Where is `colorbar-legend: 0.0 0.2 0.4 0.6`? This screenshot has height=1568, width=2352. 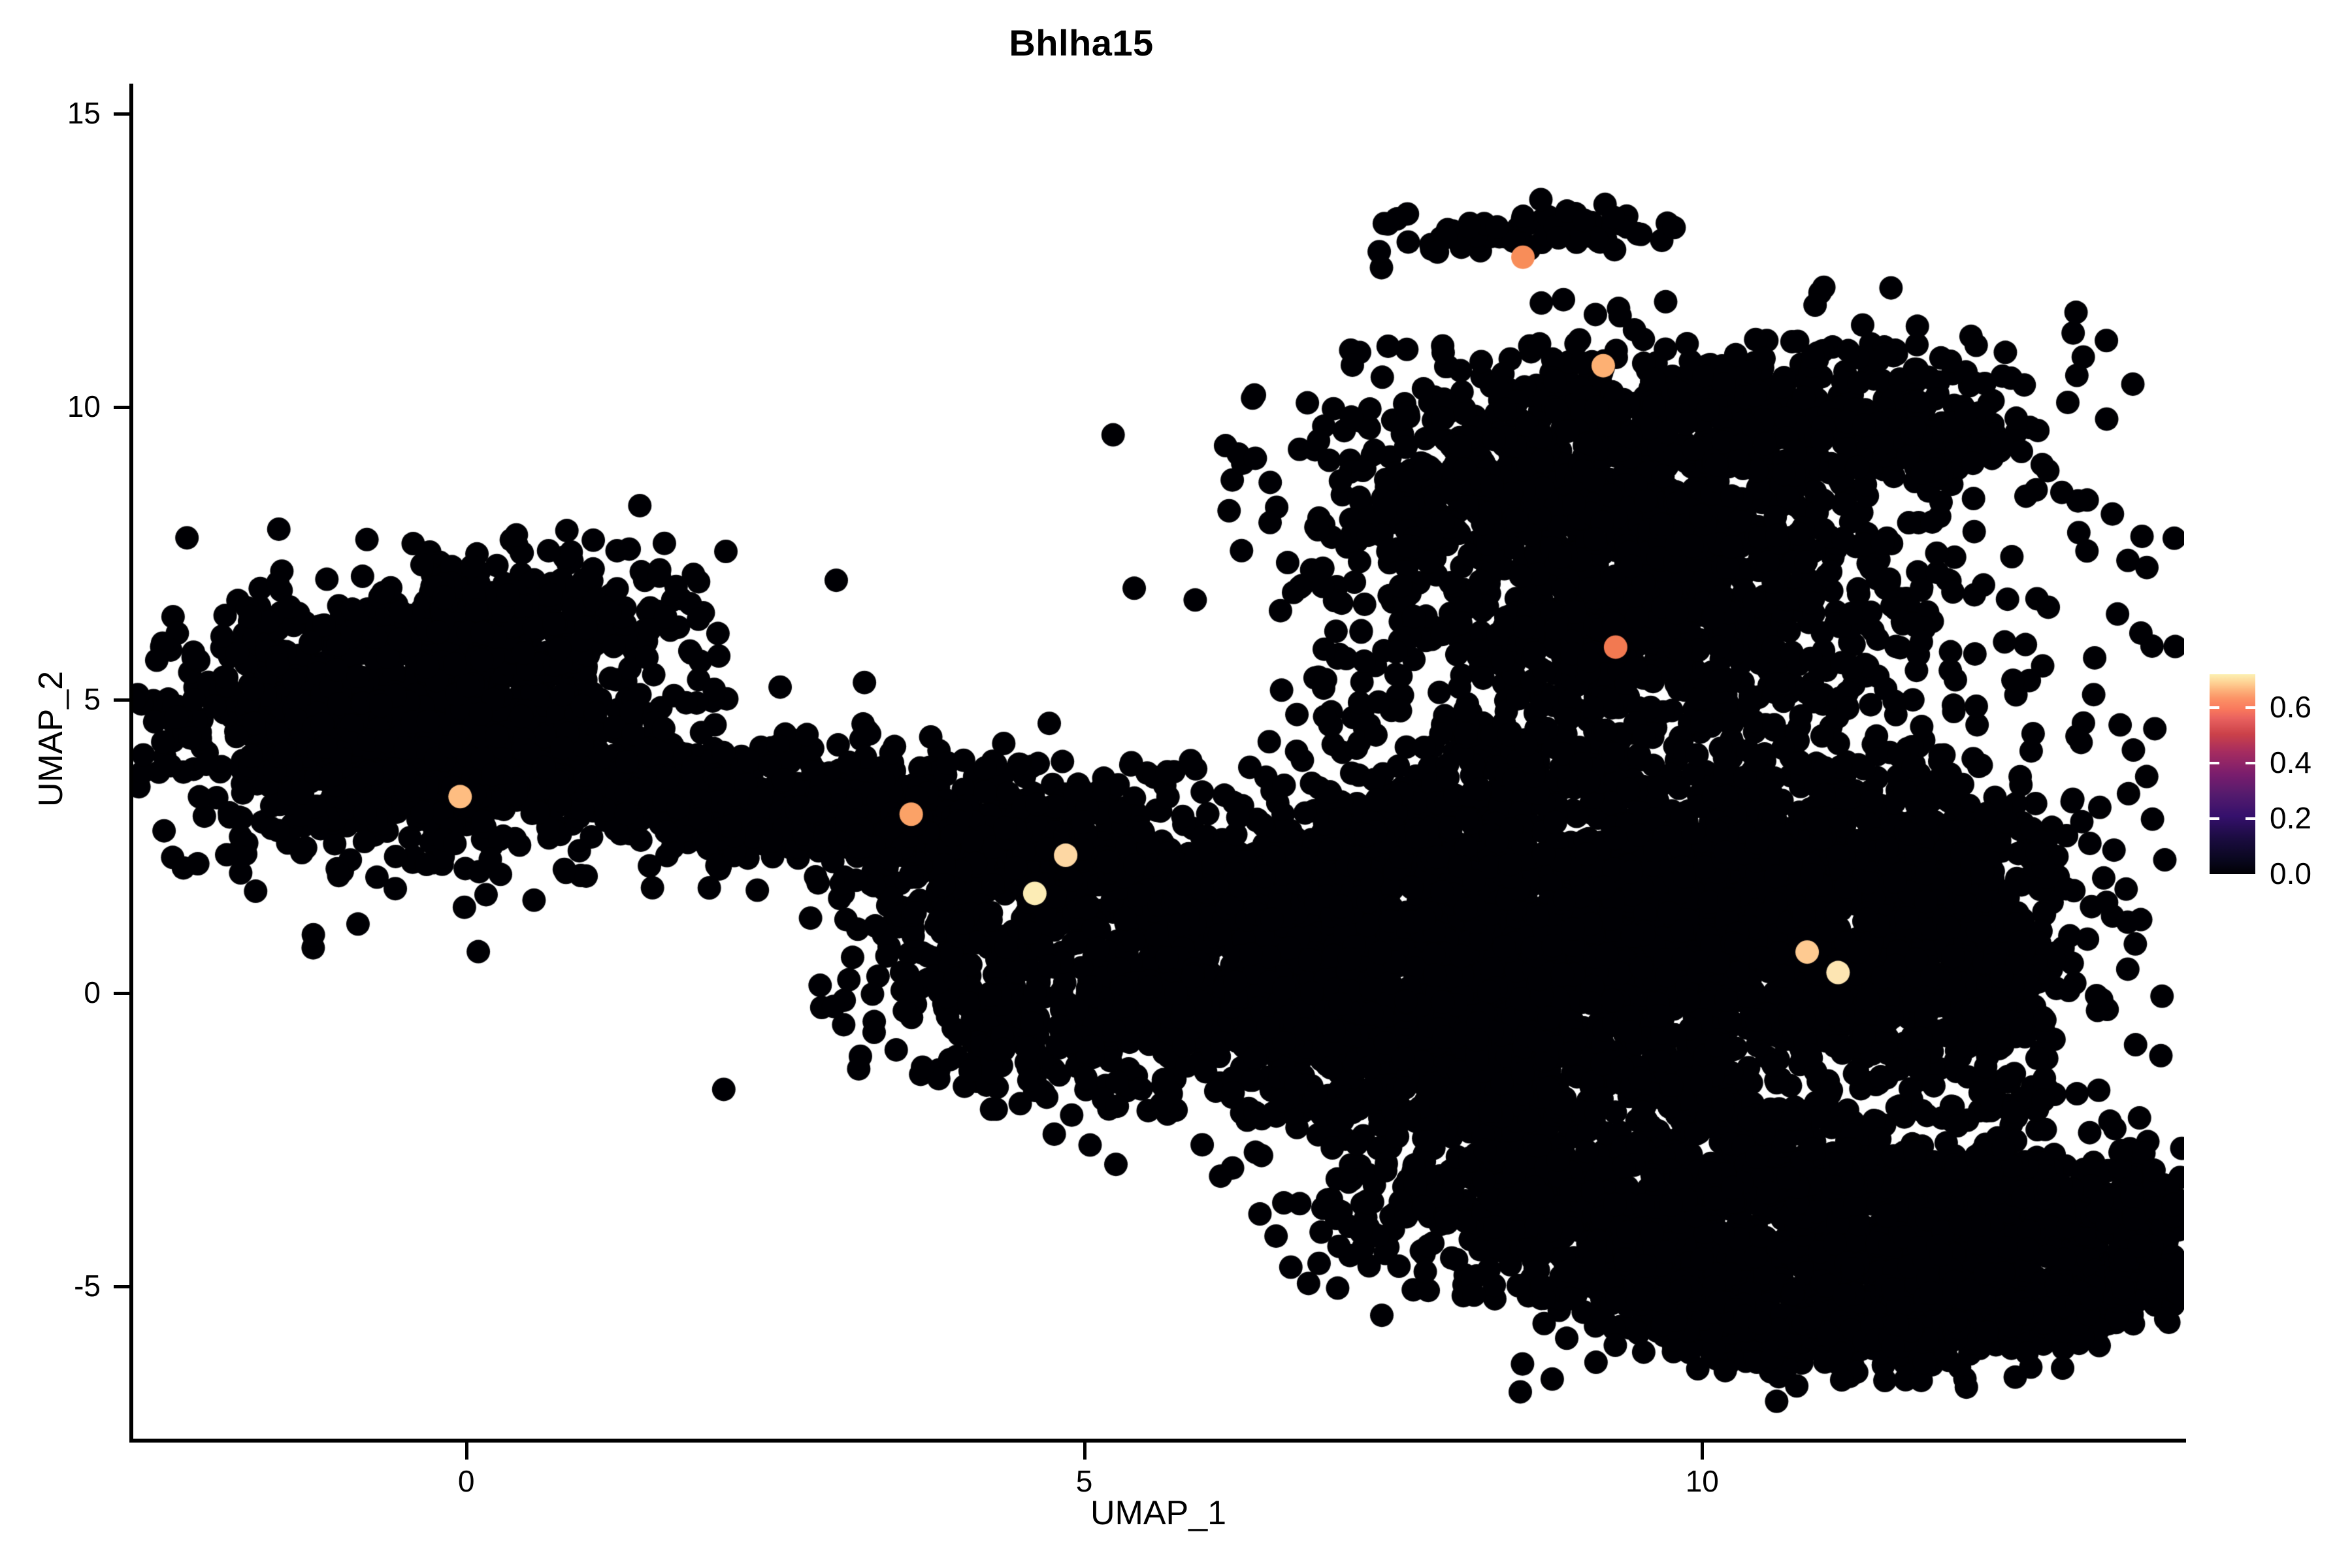 colorbar-legend: 0.0 0.2 0.4 0.6 is located at coordinates (2278, 777).